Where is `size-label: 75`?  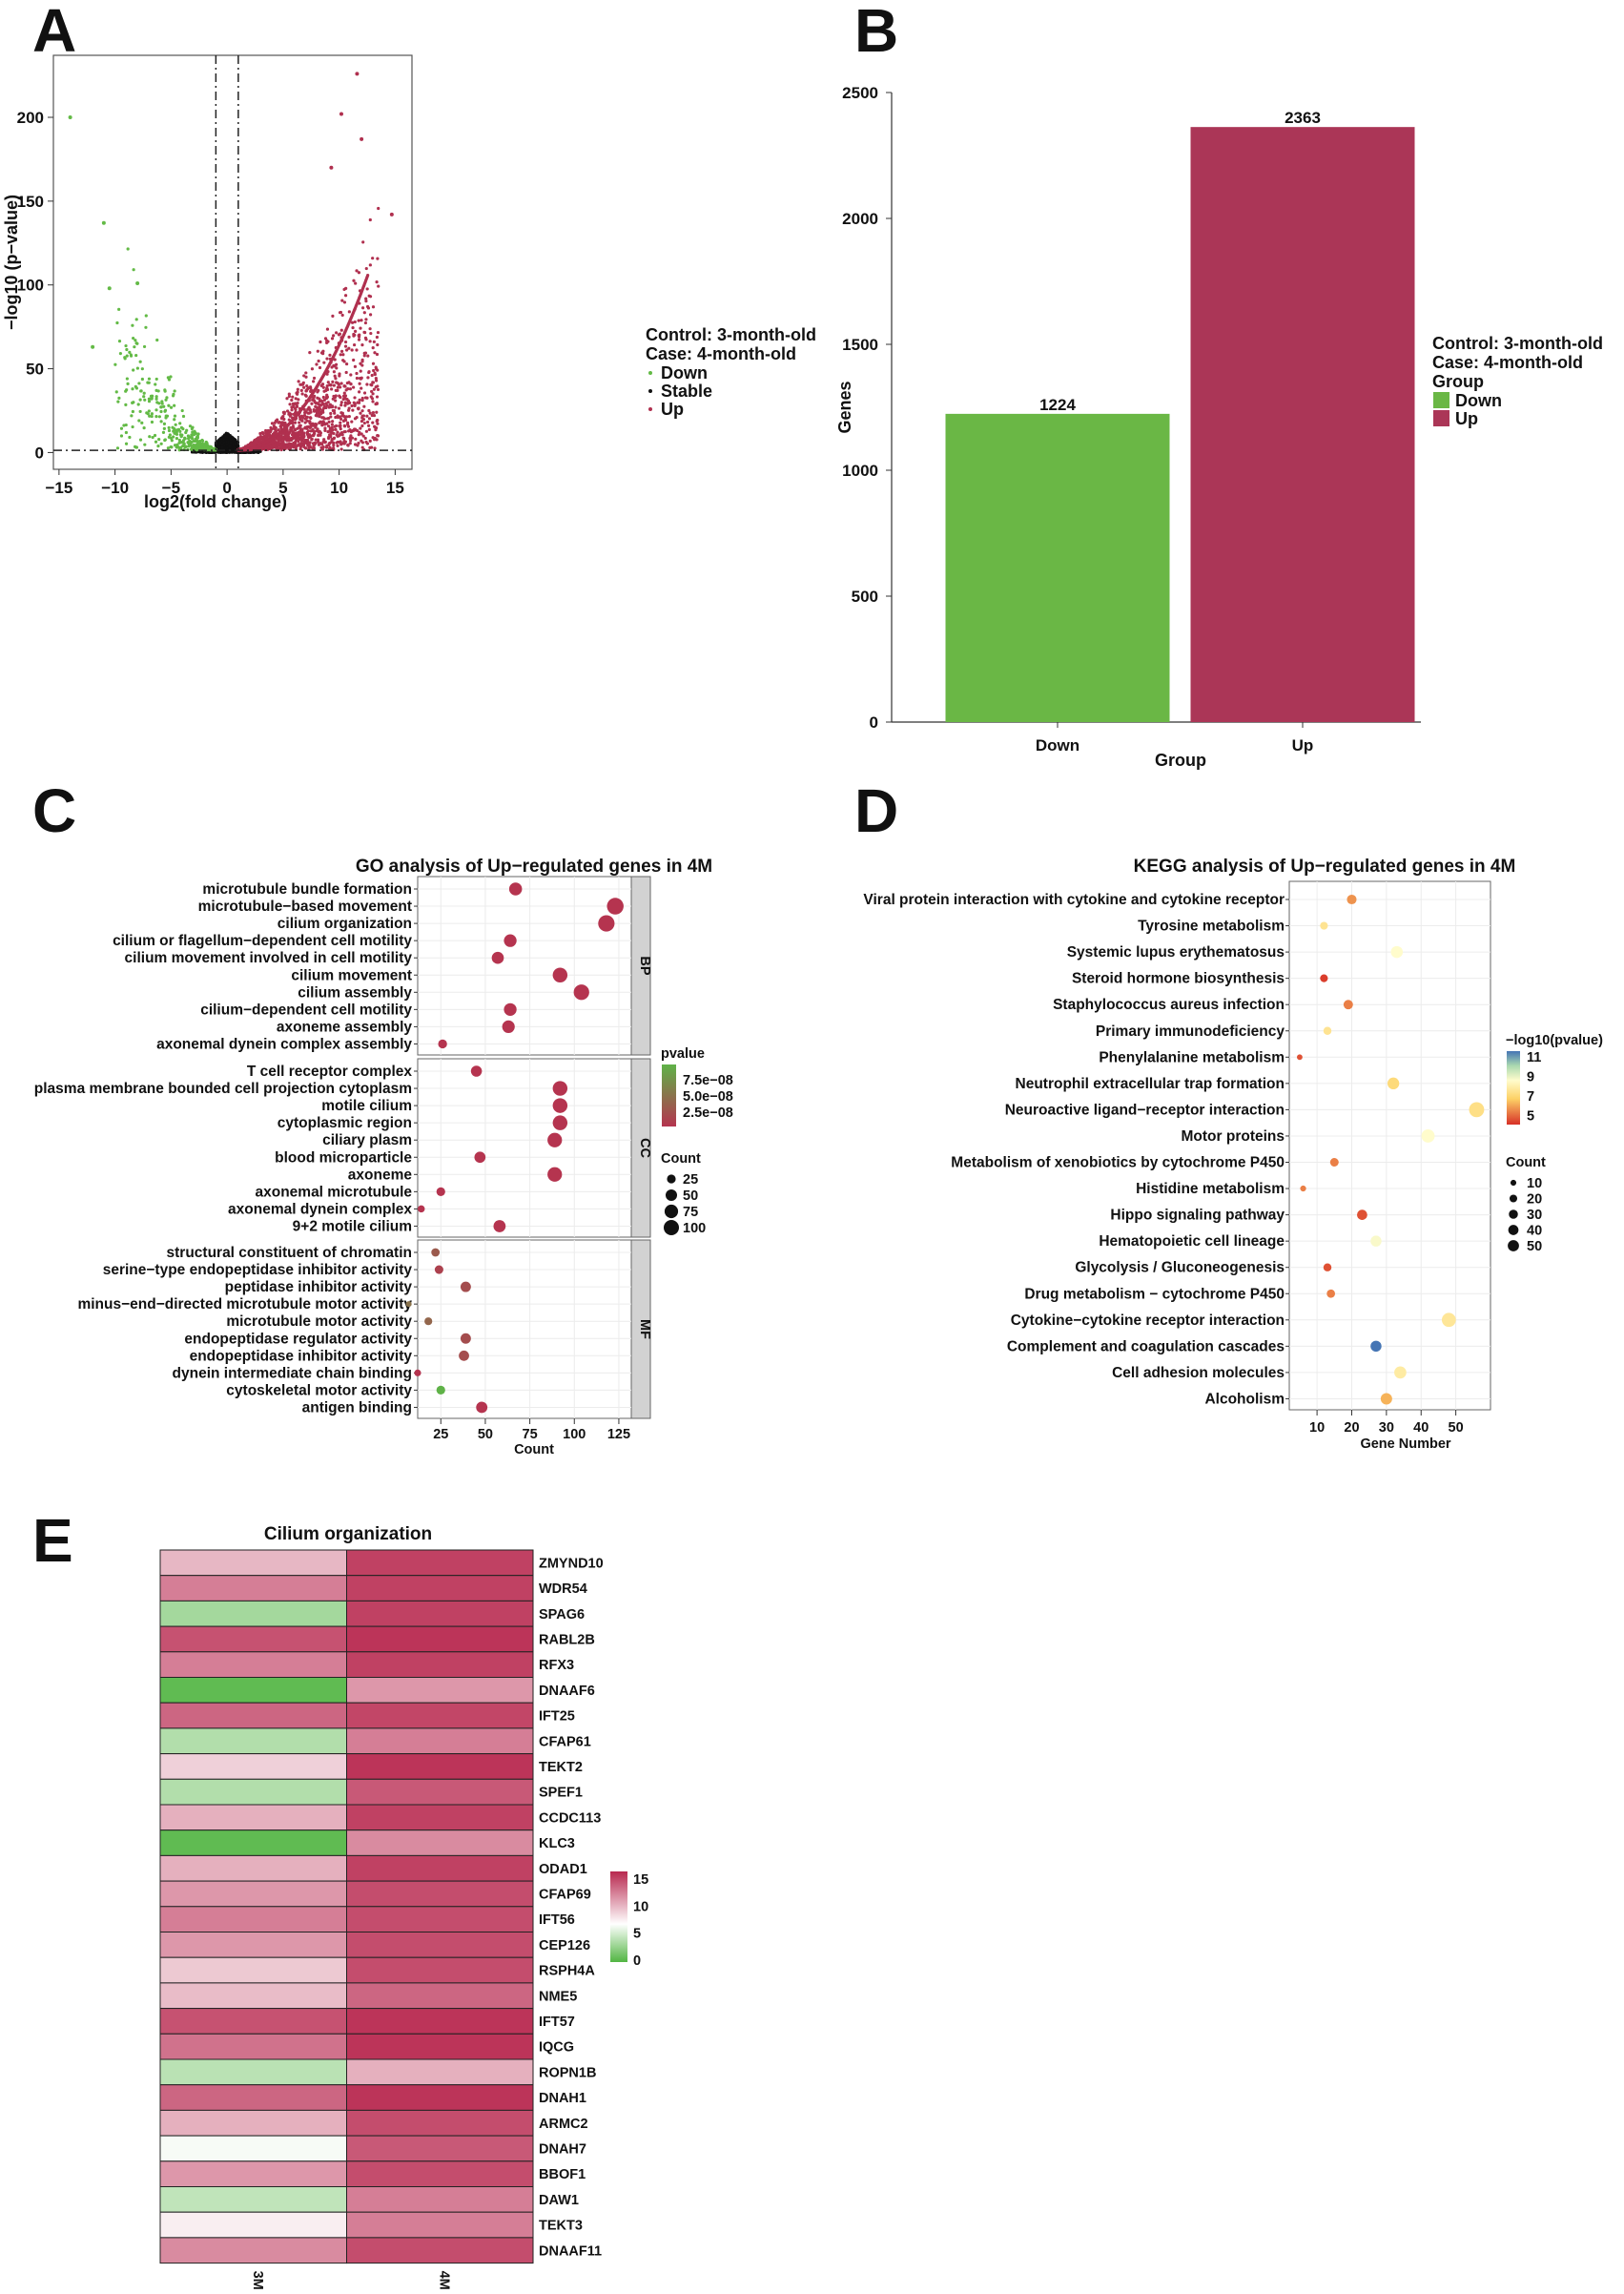
size-label: 75 is located at coordinates (690, 1212).